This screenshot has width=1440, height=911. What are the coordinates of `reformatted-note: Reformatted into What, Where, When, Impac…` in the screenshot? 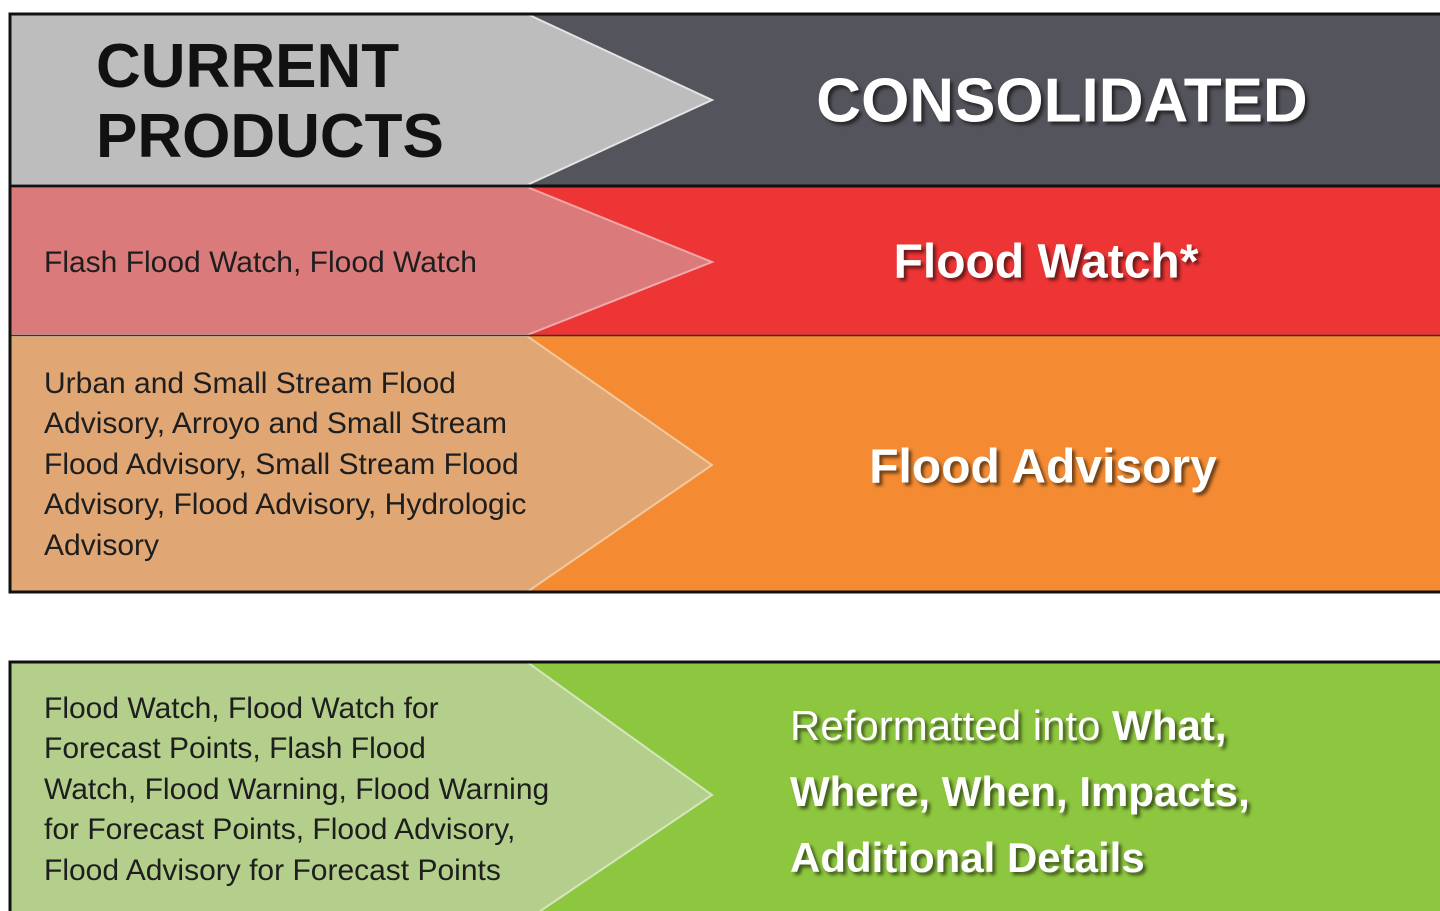 It's located at (1020, 792).